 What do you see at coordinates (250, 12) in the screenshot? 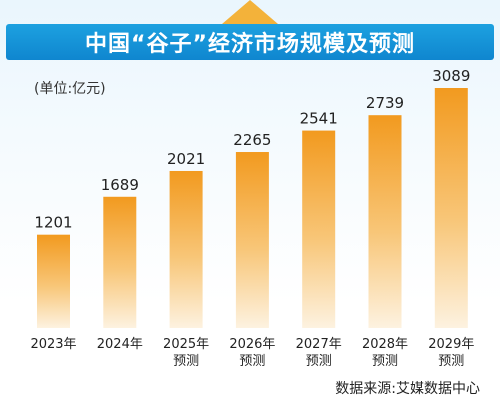
I see `decorative-triangle` at bounding box center [250, 12].